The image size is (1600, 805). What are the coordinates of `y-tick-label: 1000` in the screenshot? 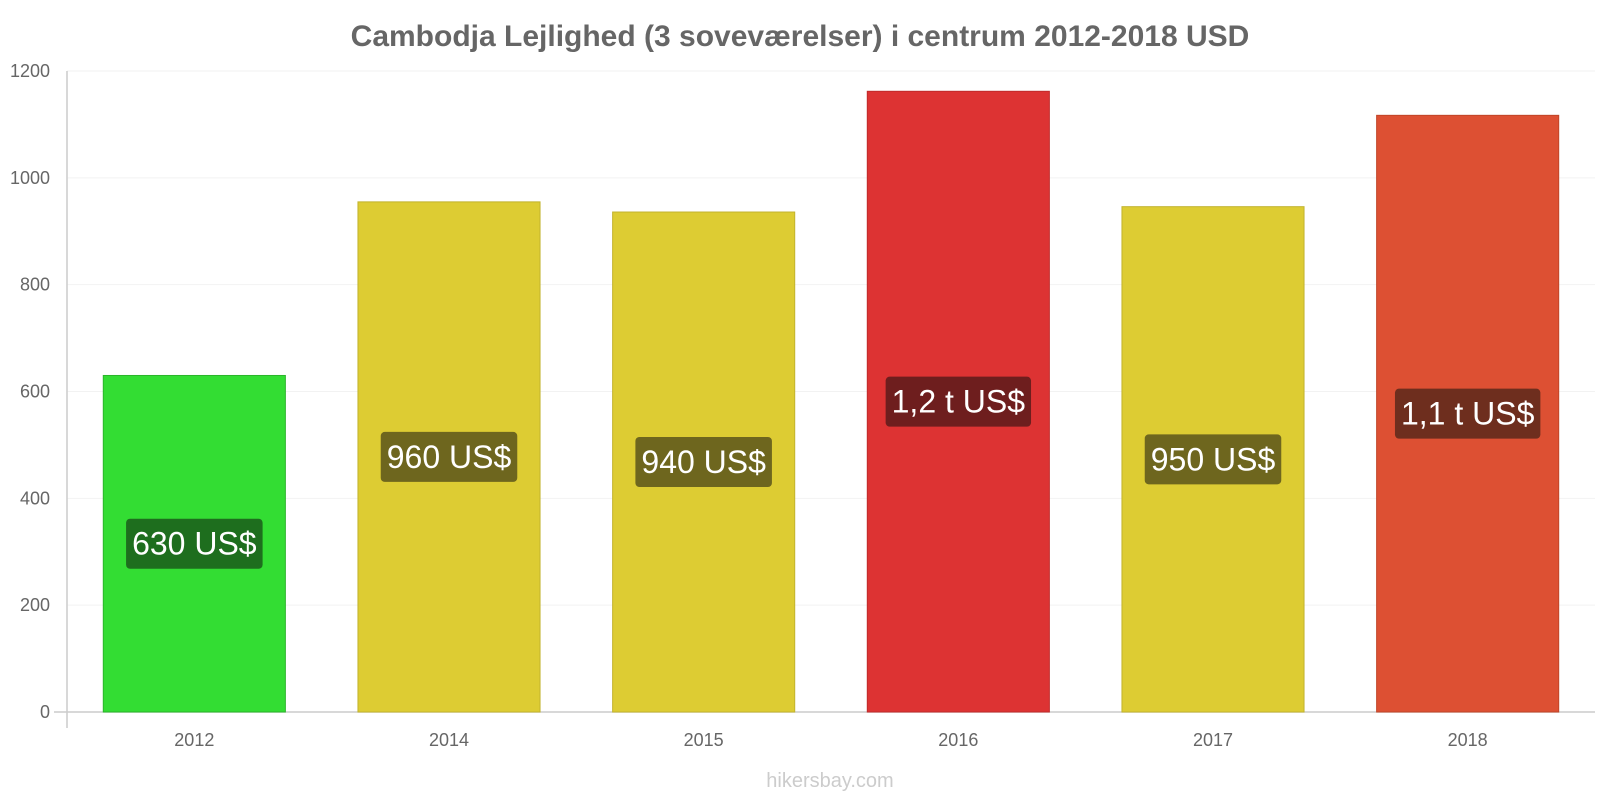 It's located at (30, 178).